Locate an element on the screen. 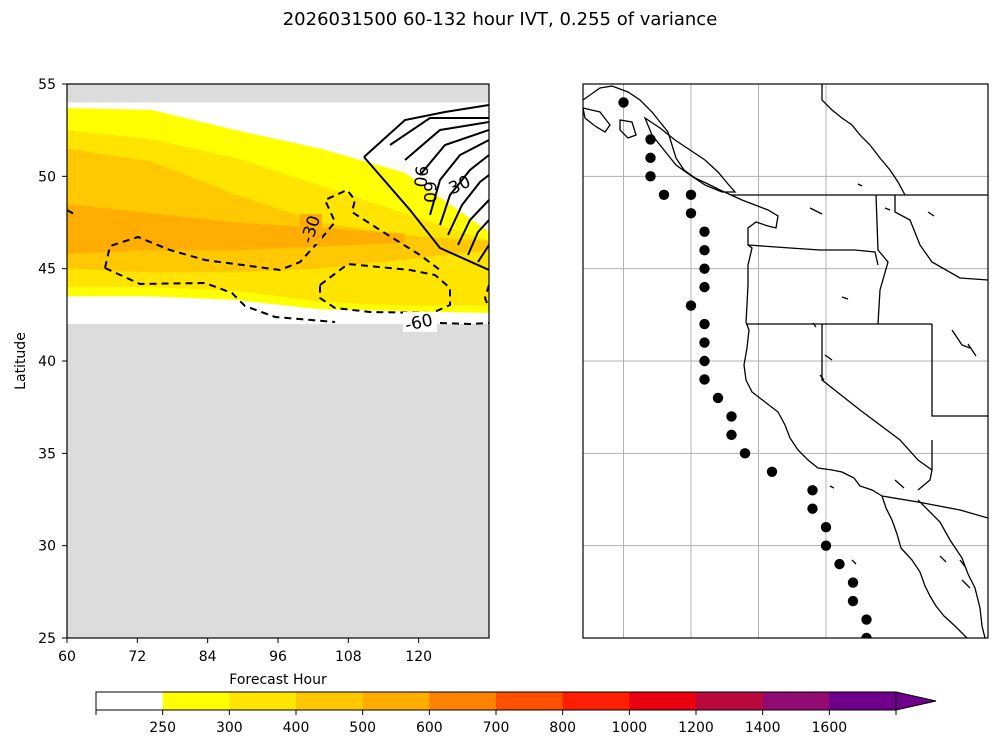 Image resolution: width=1000 pixels, height=749 pixels. y-tick-label: 55 is located at coordinates (47, 85).